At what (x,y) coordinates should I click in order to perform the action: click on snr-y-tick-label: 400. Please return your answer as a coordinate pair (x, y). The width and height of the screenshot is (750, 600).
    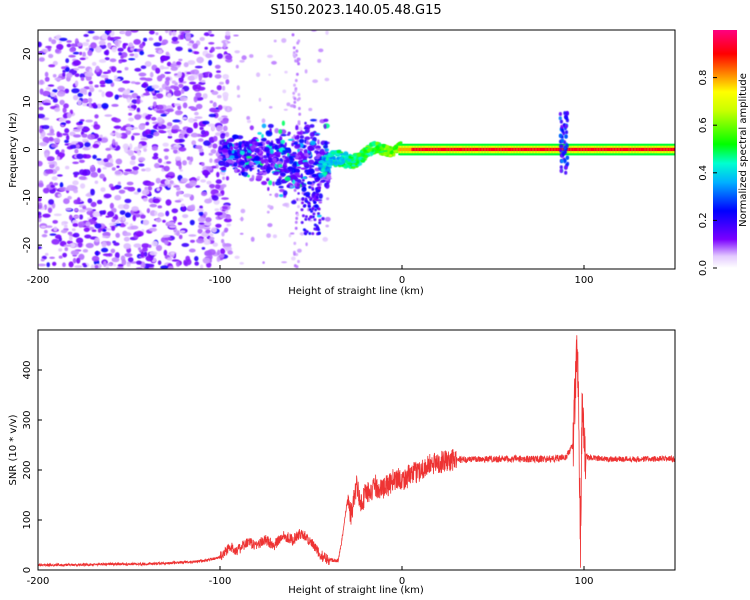
    Looking at the image, I should click on (27, 369).